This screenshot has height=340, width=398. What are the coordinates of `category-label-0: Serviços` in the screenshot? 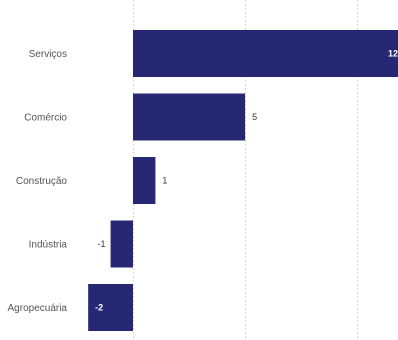 It's located at (48, 54).